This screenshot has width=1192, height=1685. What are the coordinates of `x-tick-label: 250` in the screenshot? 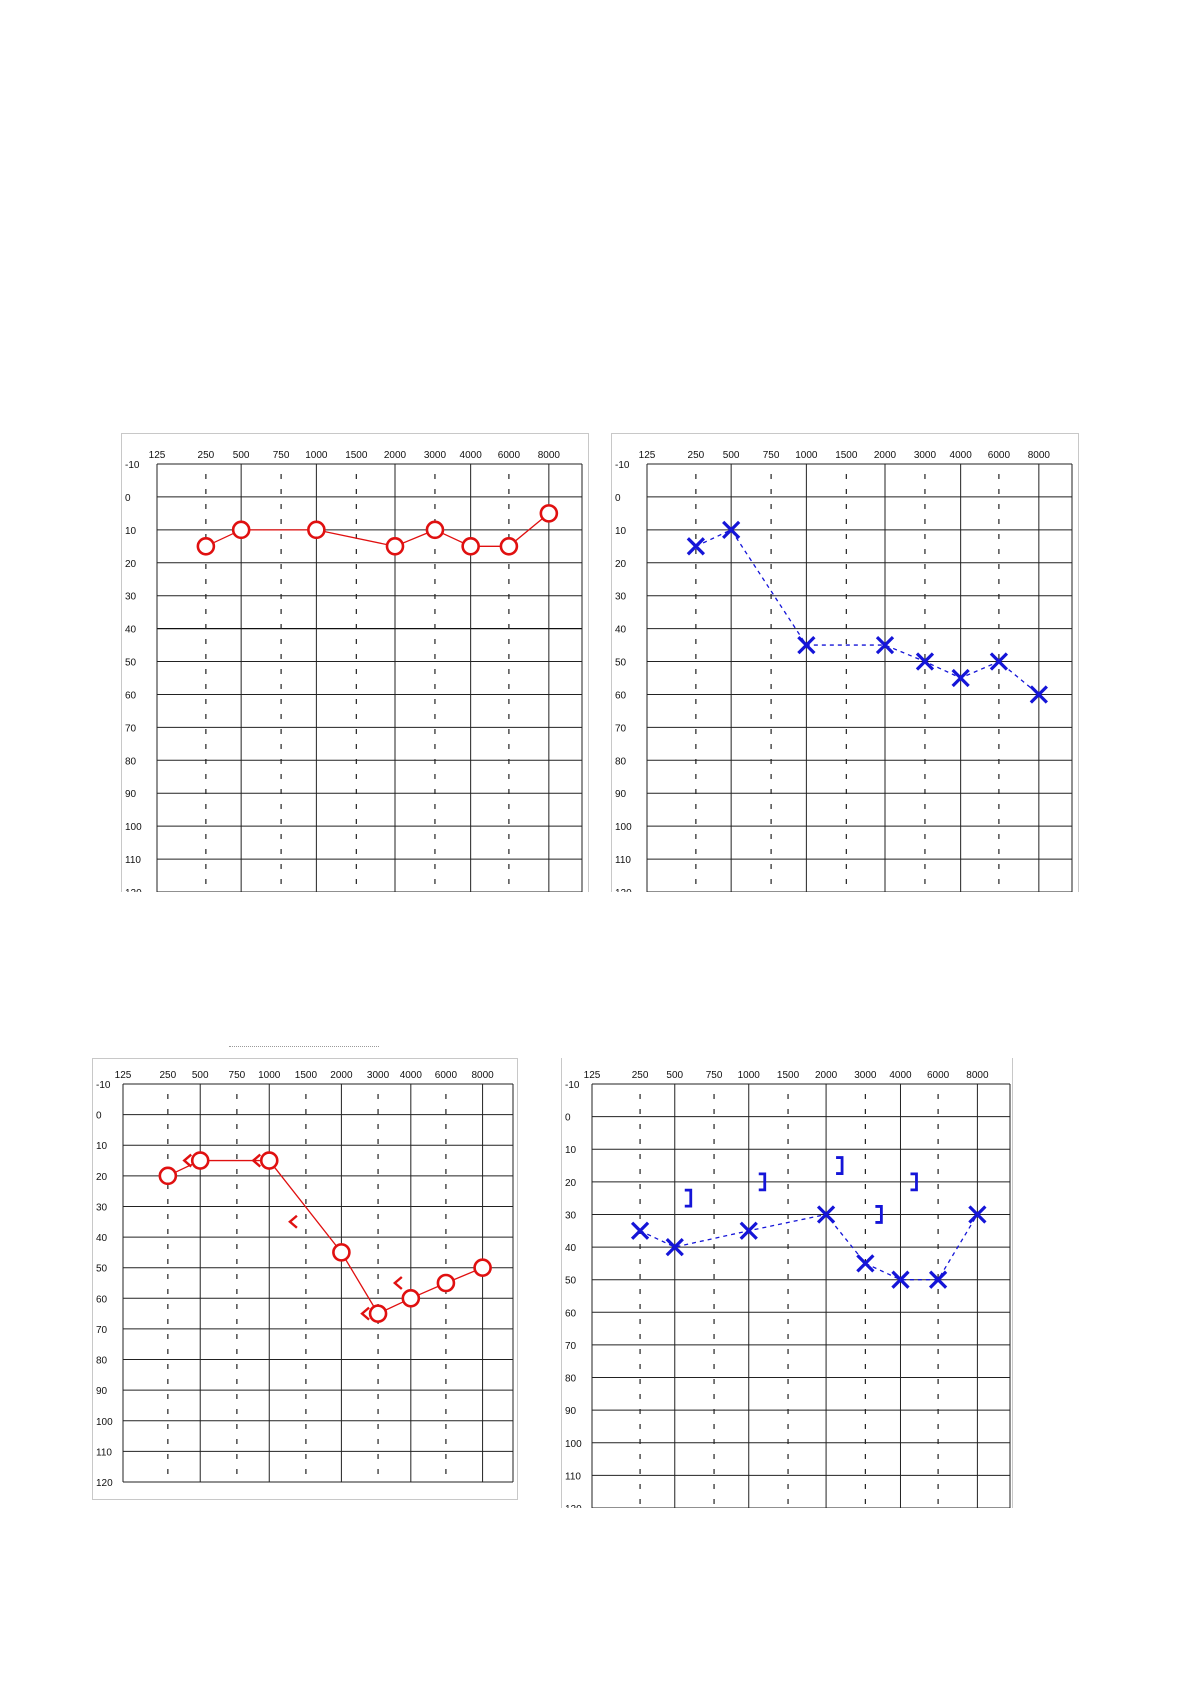 It's located at (168, 1075).